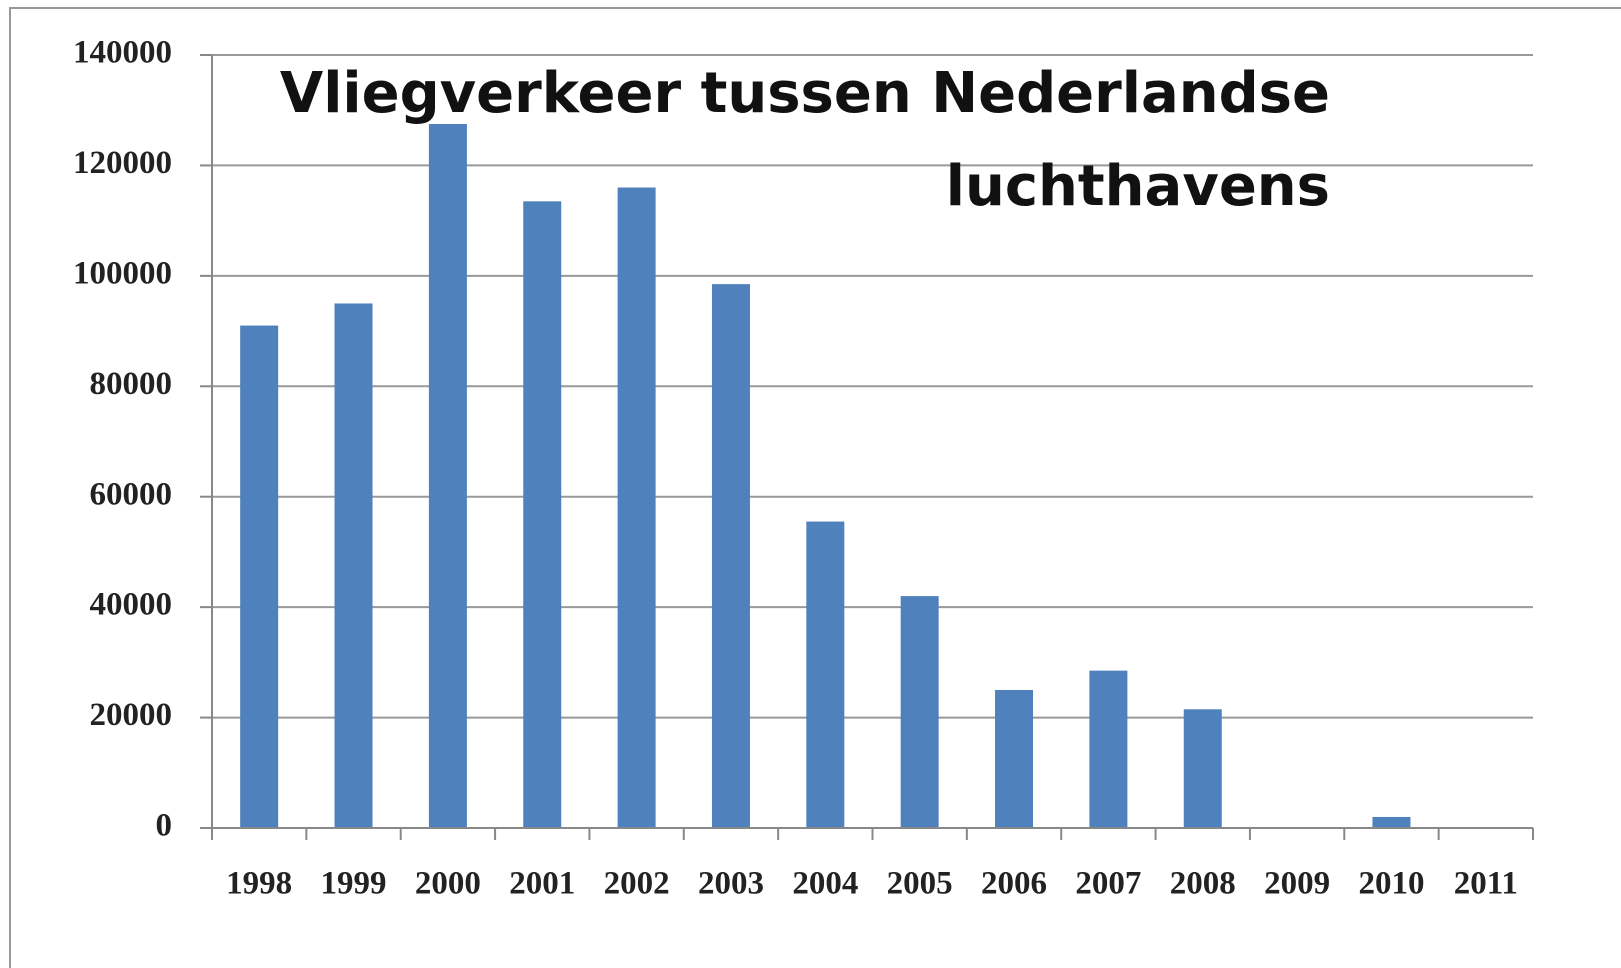 The width and height of the screenshot is (1621, 968). What do you see at coordinates (131, 715) in the screenshot?
I see `y-tick-label: 20000` at bounding box center [131, 715].